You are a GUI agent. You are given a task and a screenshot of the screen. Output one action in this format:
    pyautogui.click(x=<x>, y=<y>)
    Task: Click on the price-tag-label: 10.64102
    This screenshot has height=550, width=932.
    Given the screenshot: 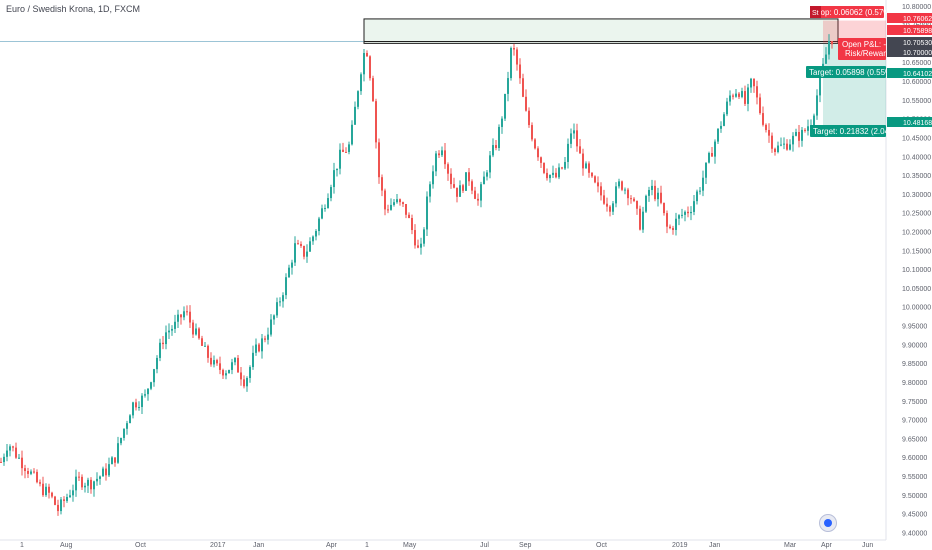 What is the action you would take?
    pyautogui.click(x=917, y=74)
    